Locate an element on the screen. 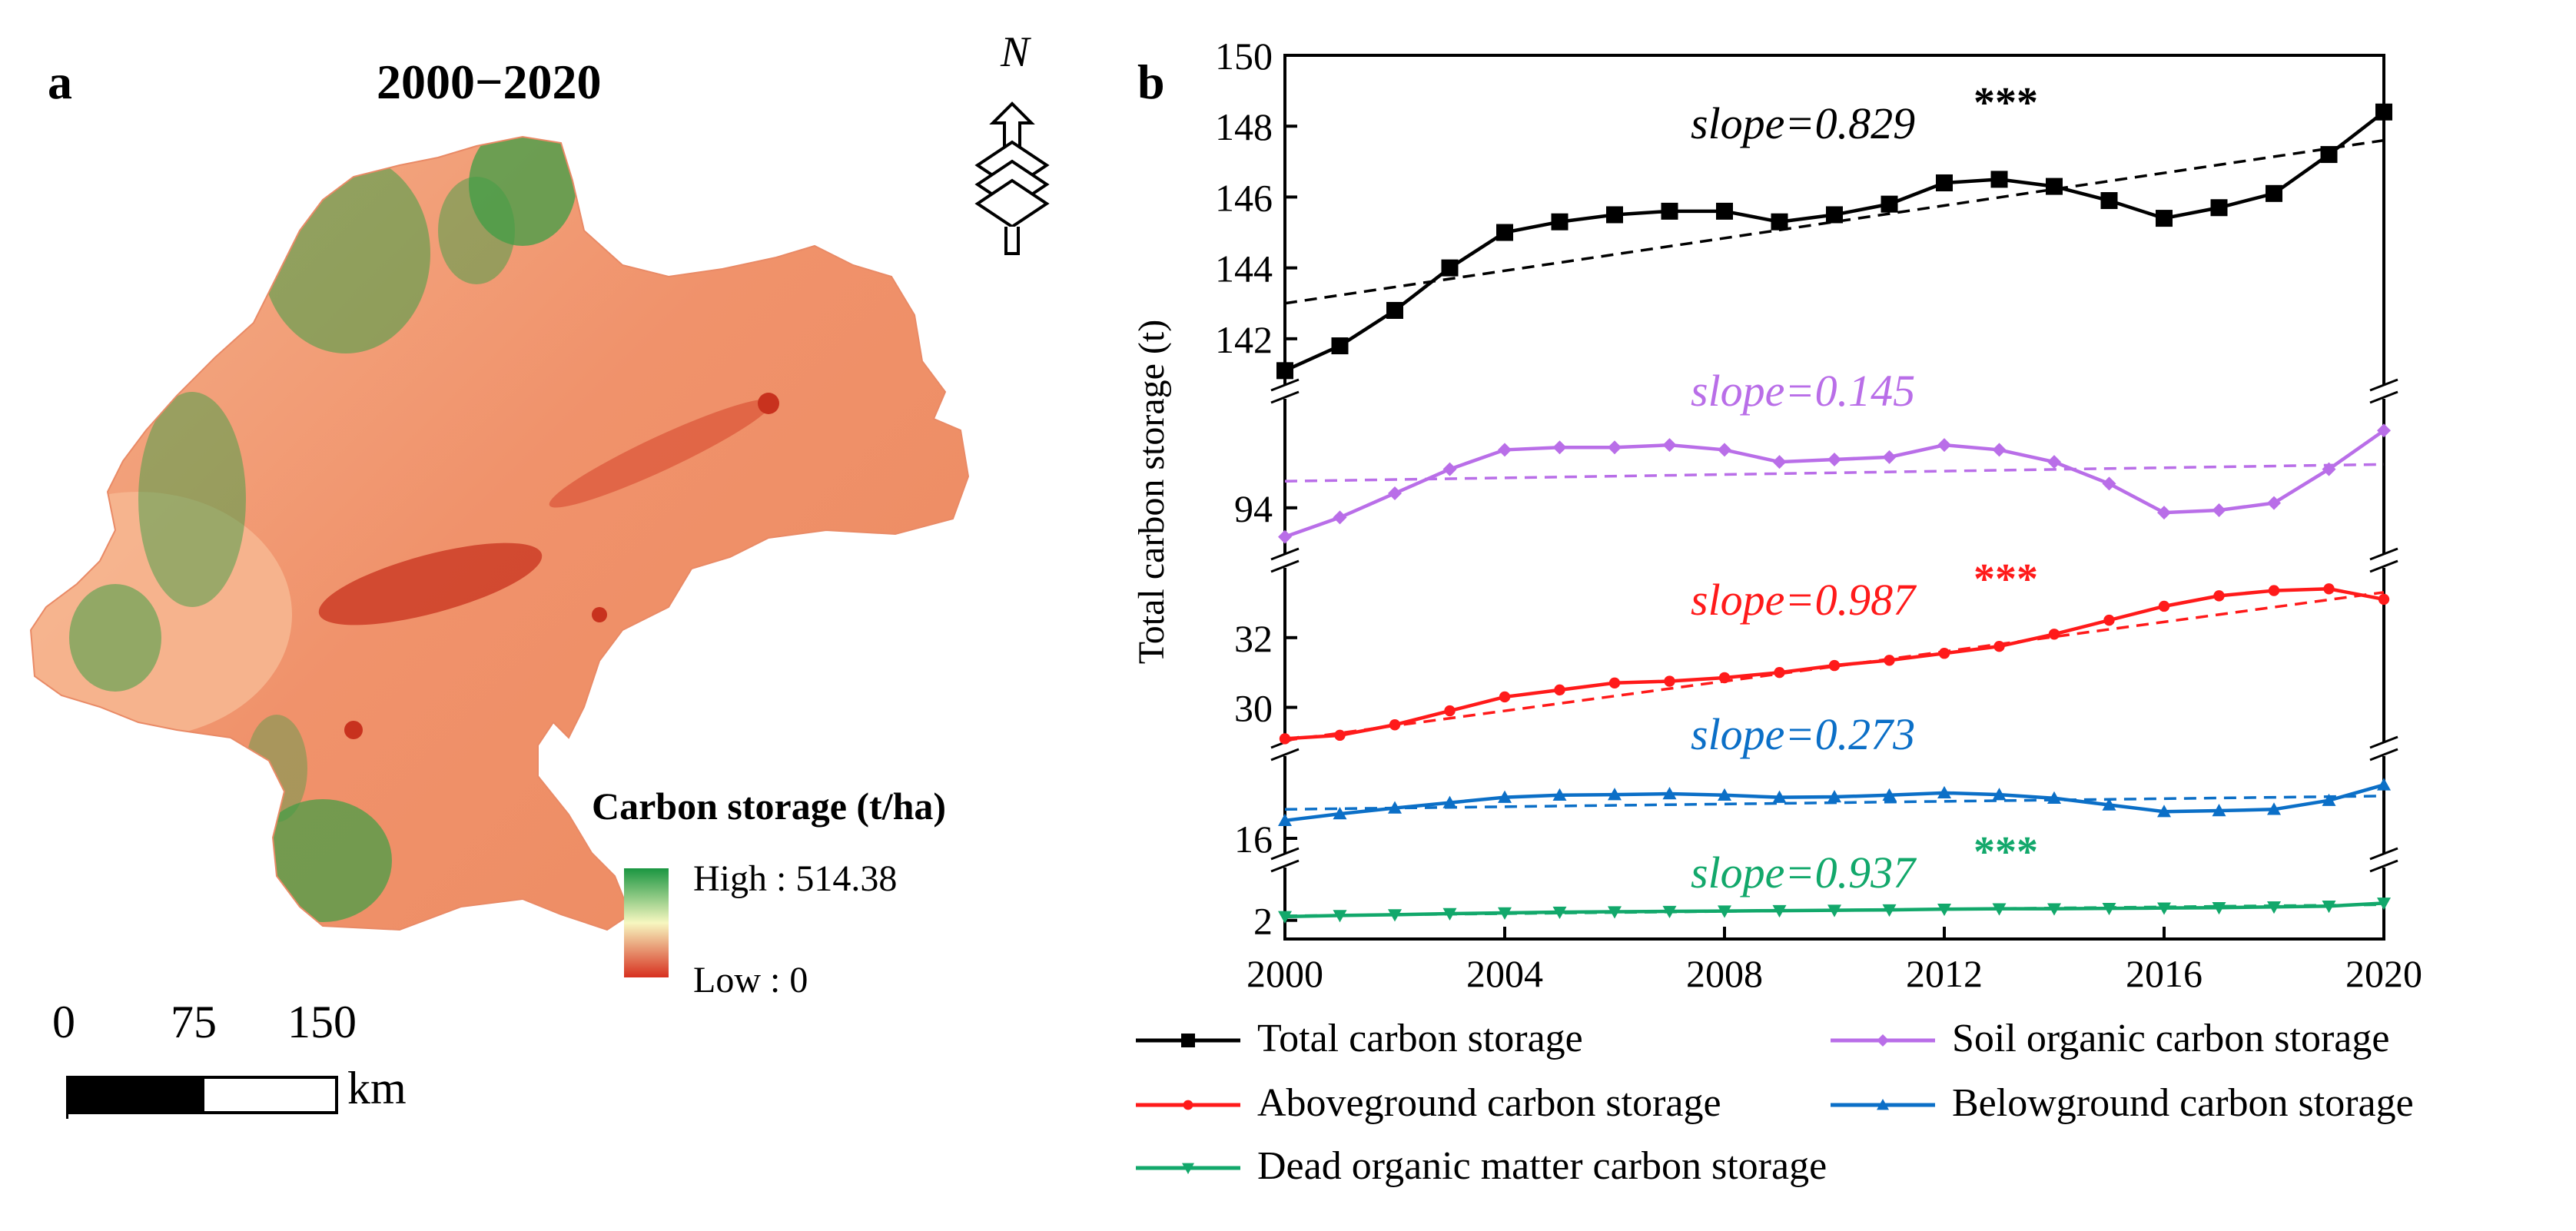  map-title: 2000−2020 is located at coordinates (489, 82).